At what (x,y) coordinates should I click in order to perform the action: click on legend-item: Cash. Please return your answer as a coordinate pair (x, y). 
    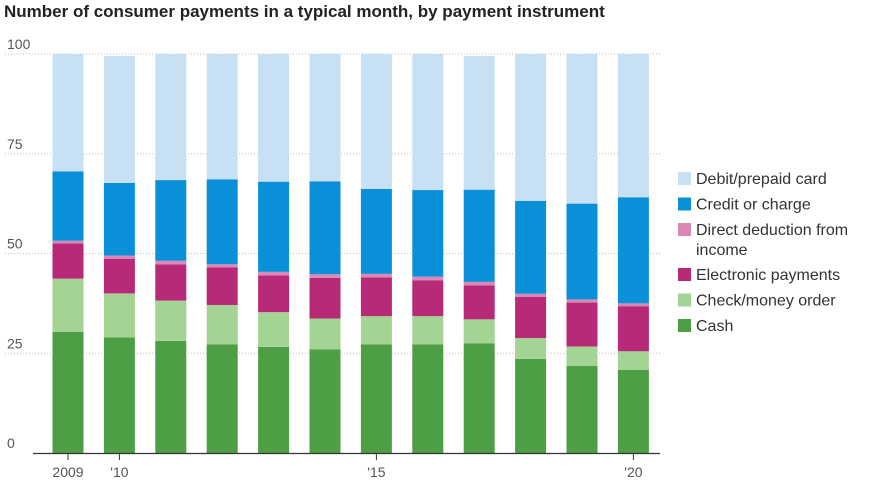
    Looking at the image, I should click on (705, 326).